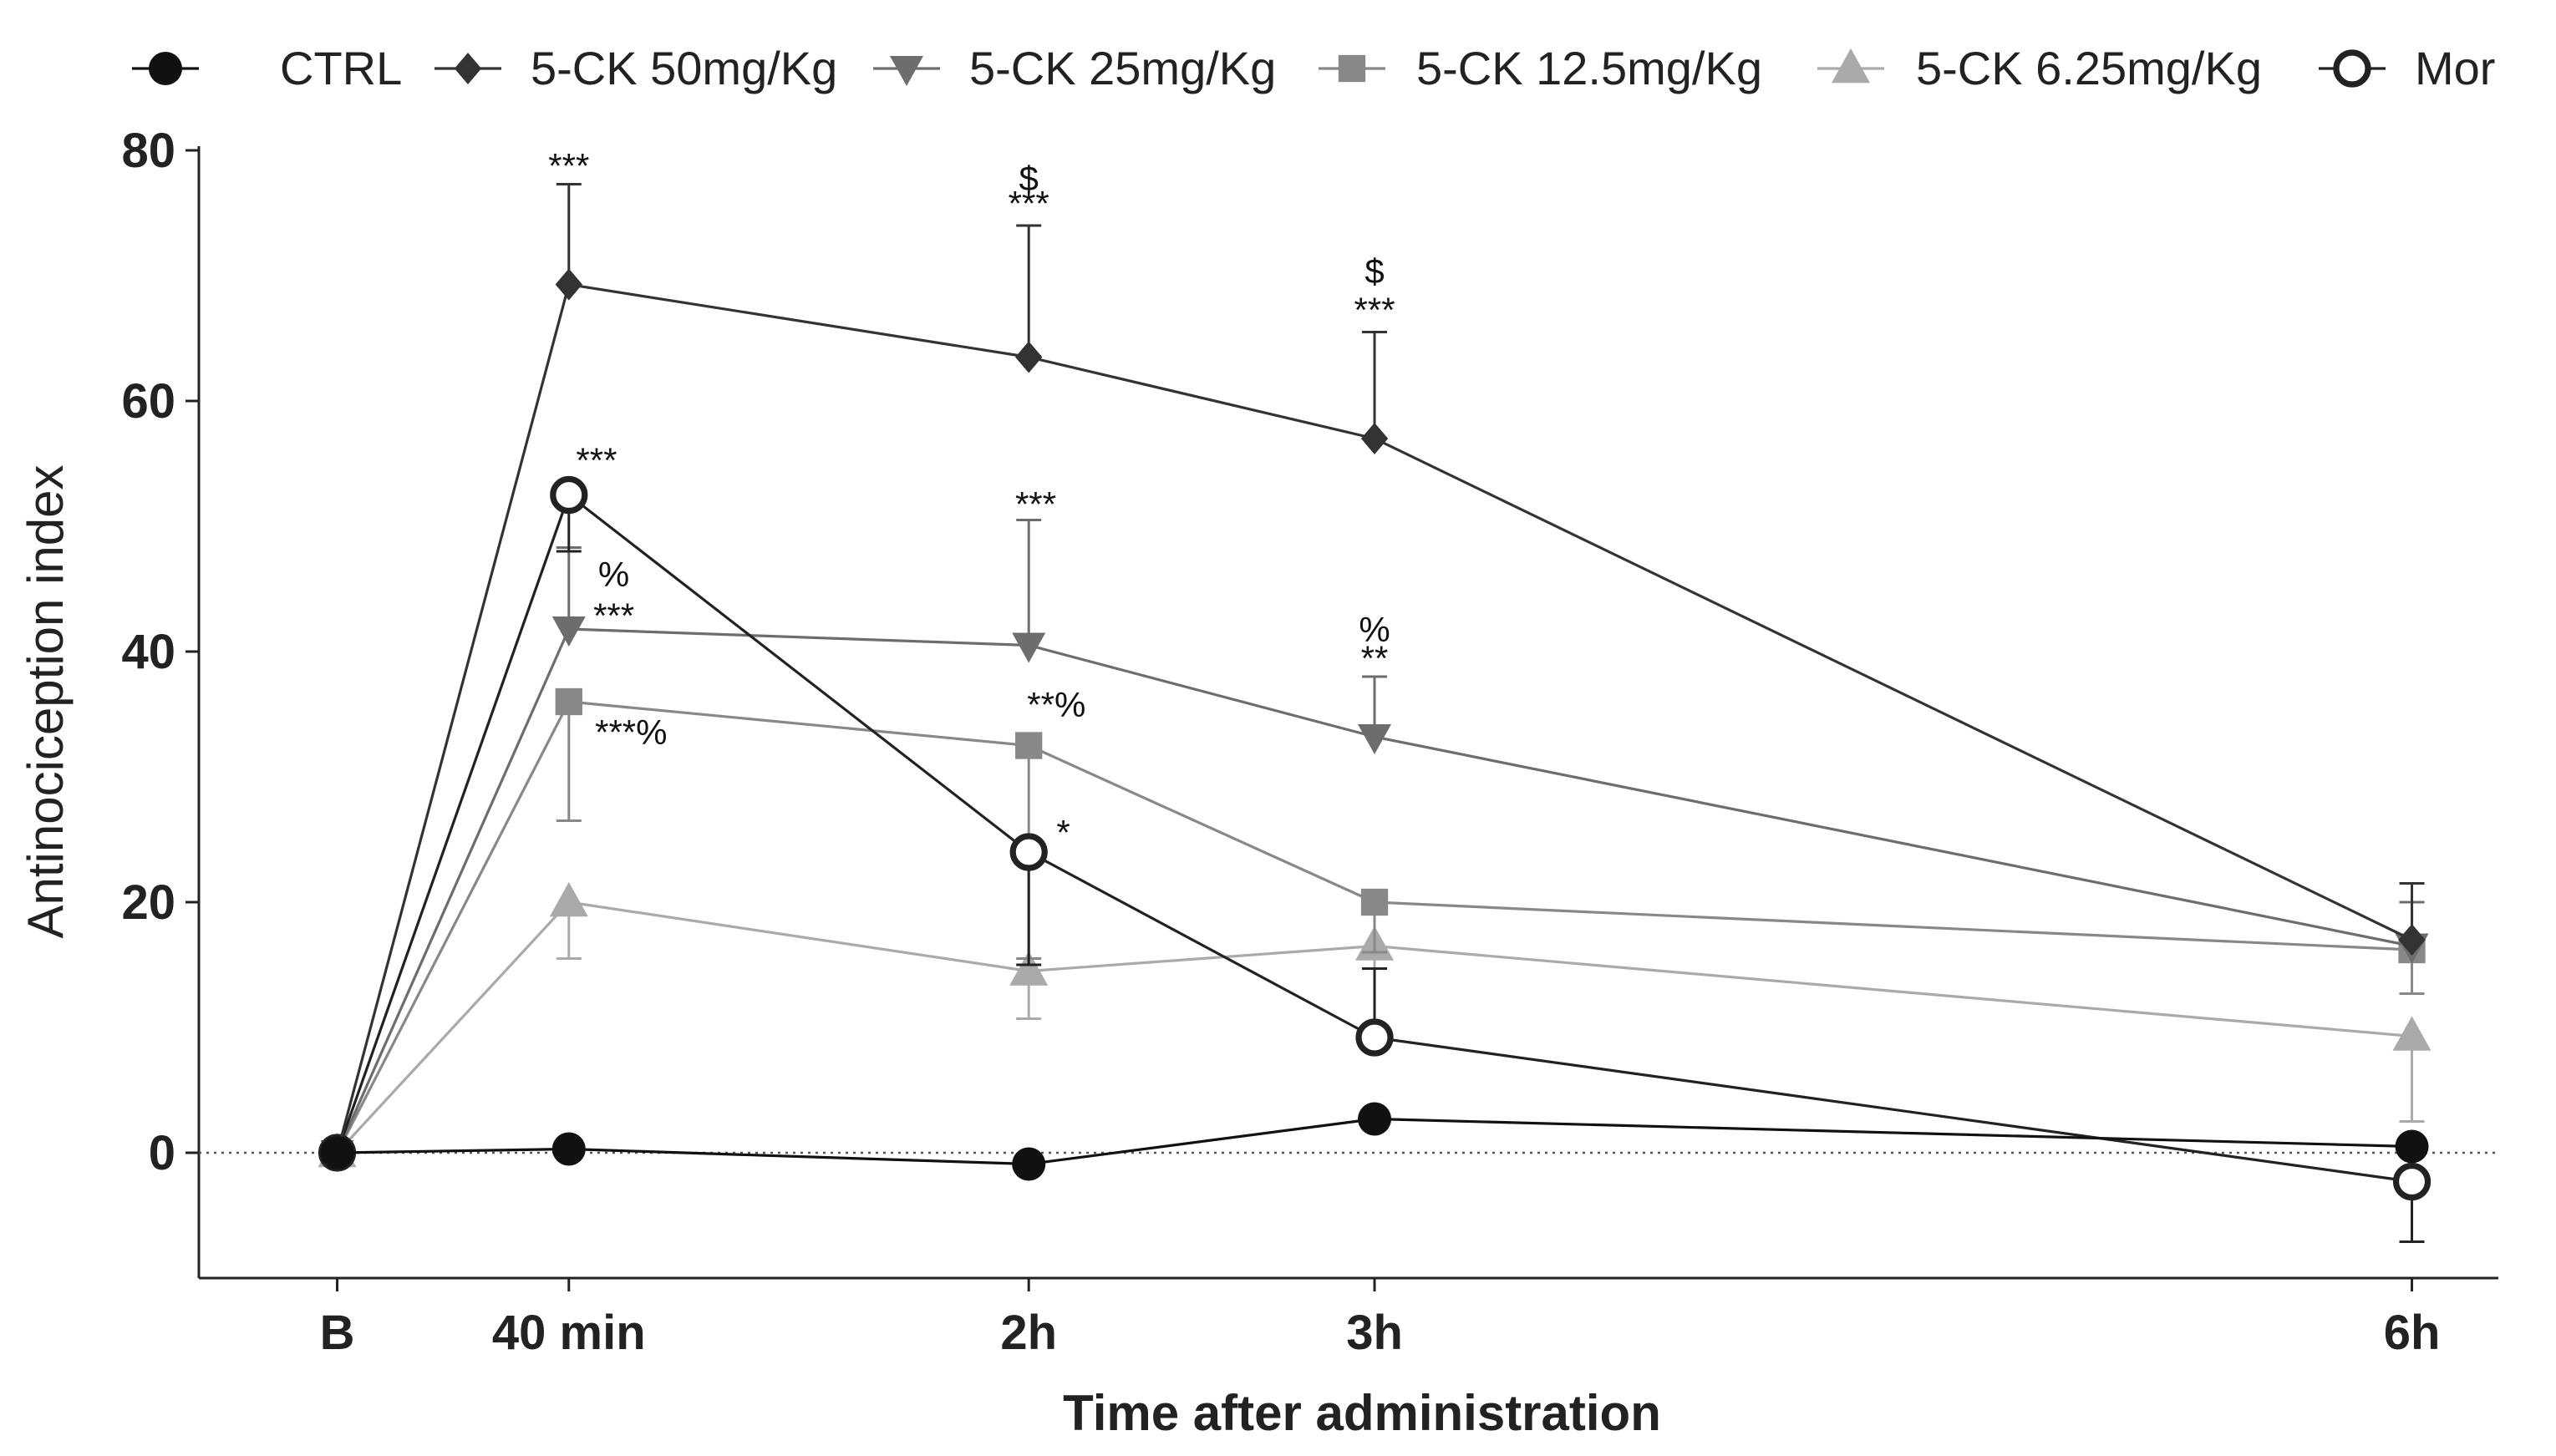 The image size is (2556, 1456). I want to click on legend-item-5-ck-12-5mg-kg: 5-CK 12.5mg/Kg, so click(1540, 68).